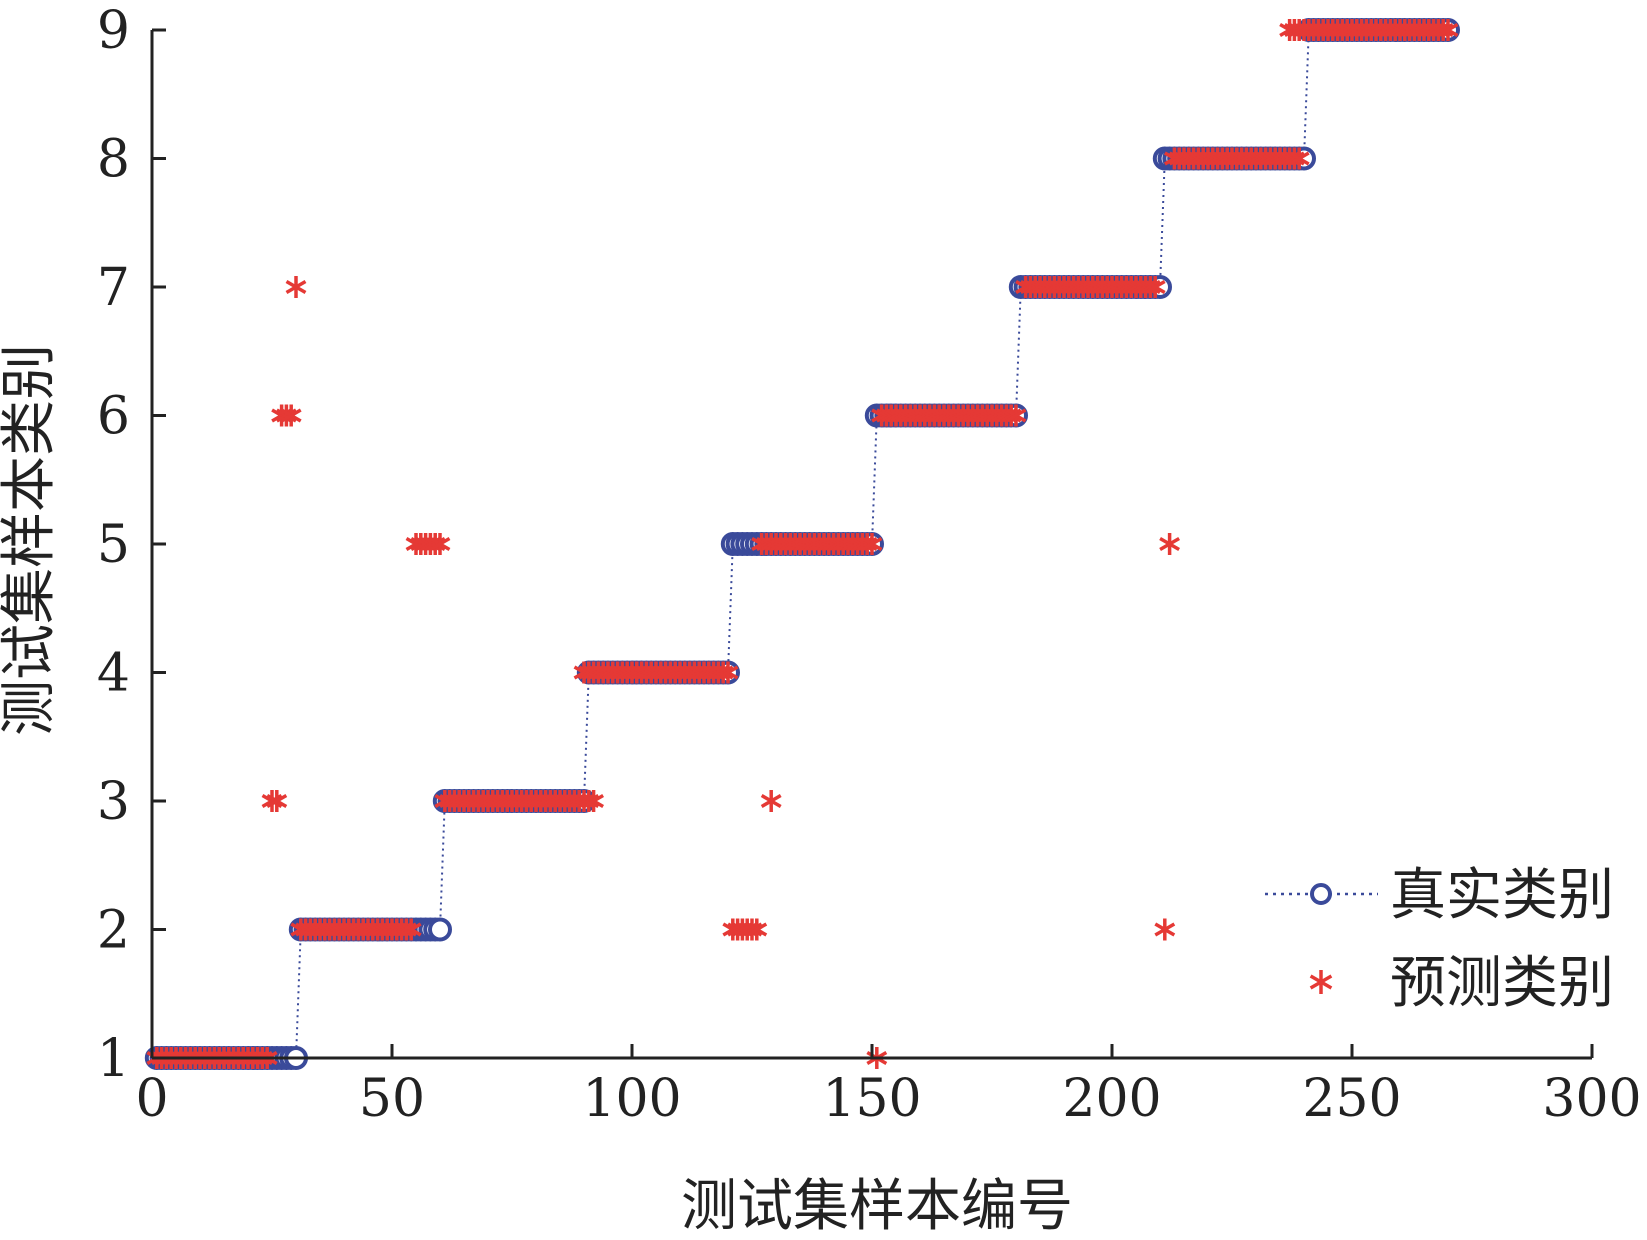 This screenshot has height=1240, width=1647. I want to click on legend-pred-asterisk, so click(1321, 982).